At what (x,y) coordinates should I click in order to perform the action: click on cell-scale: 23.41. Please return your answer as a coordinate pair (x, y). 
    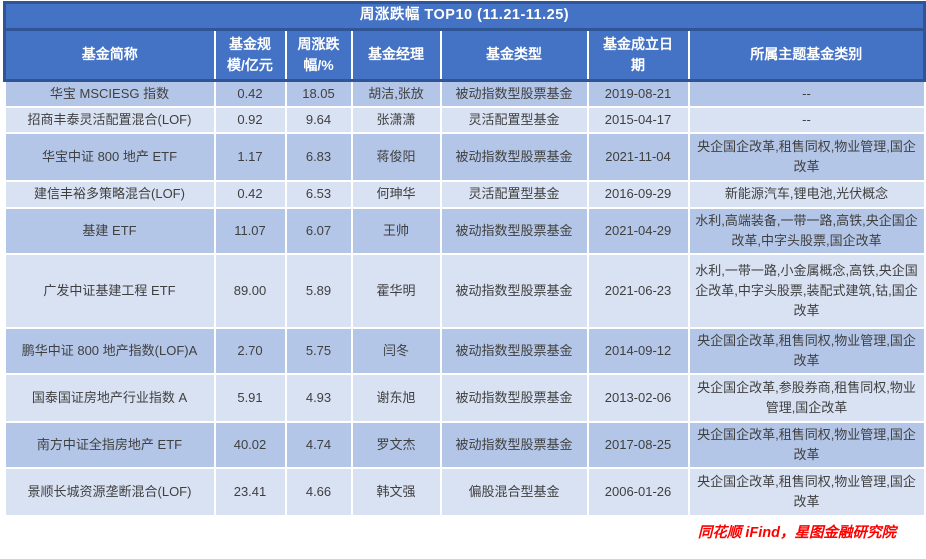
    Looking at the image, I should click on (250, 492).